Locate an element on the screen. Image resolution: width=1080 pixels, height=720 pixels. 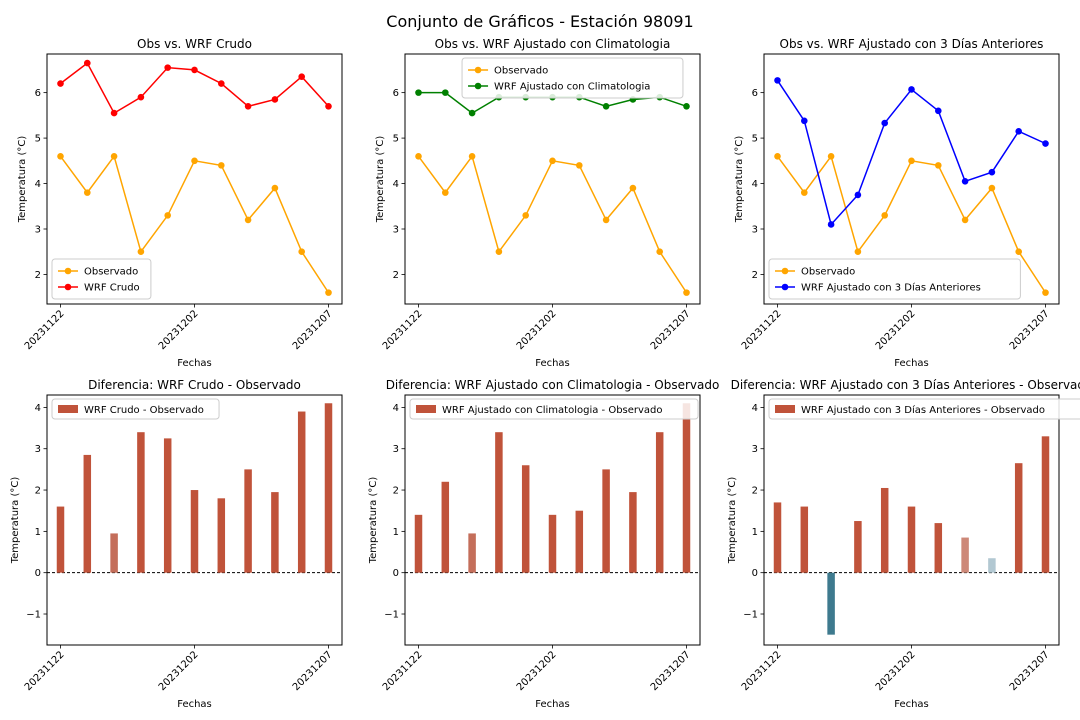
legend: Observado WRF Ajustado con Climatologia is located at coordinates (572, 78).